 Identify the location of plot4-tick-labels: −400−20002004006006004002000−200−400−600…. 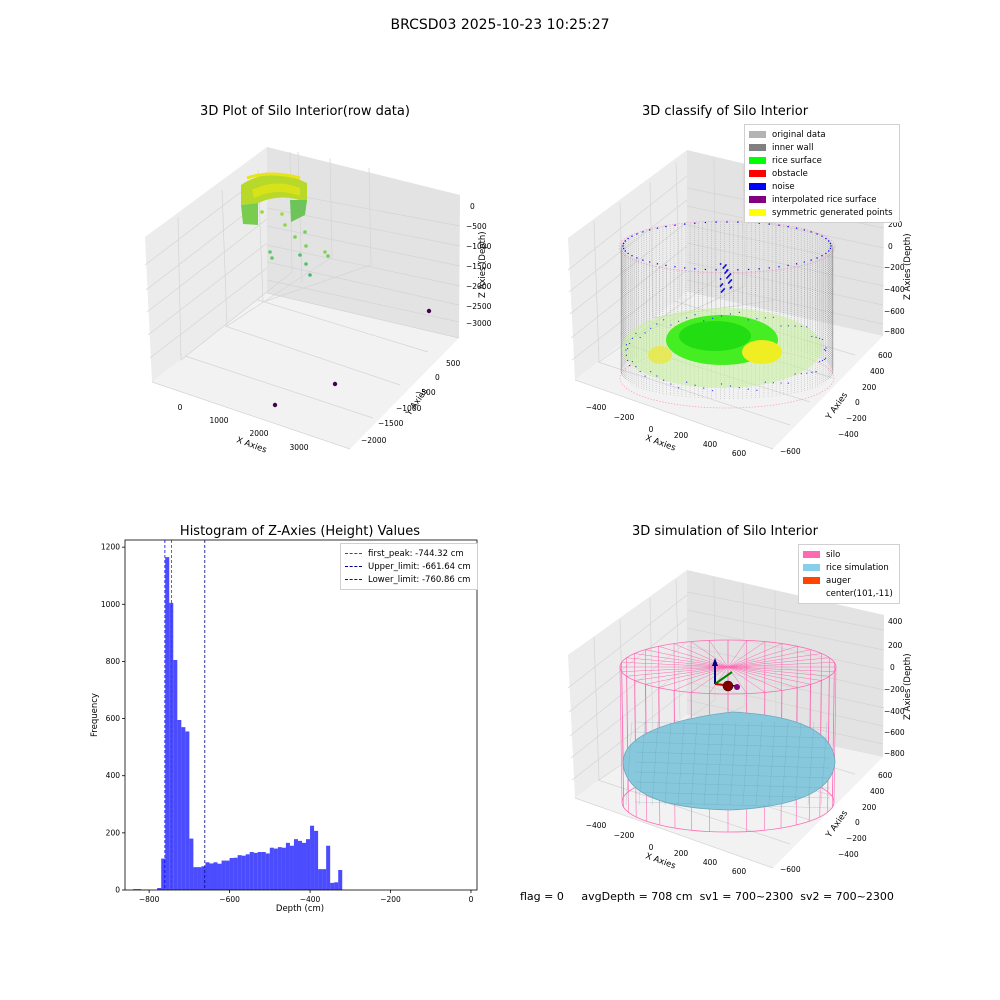
(745, 746).